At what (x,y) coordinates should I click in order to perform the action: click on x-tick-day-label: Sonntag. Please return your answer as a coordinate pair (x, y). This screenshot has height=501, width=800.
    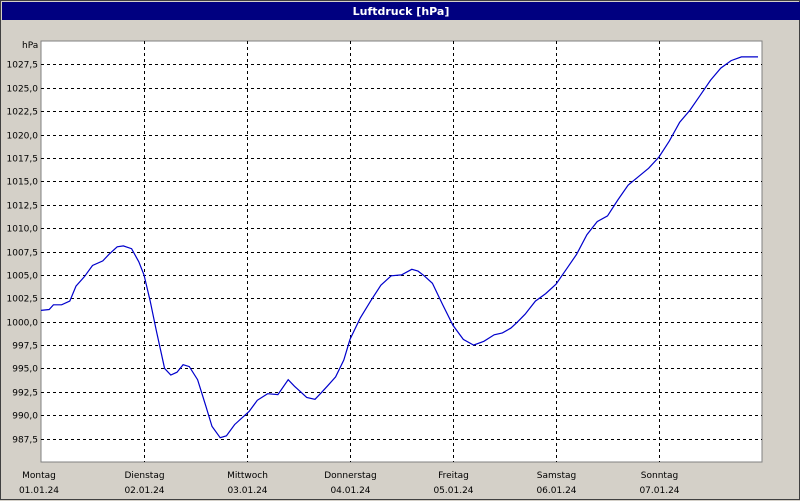
    Looking at the image, I should click on (659, 476).